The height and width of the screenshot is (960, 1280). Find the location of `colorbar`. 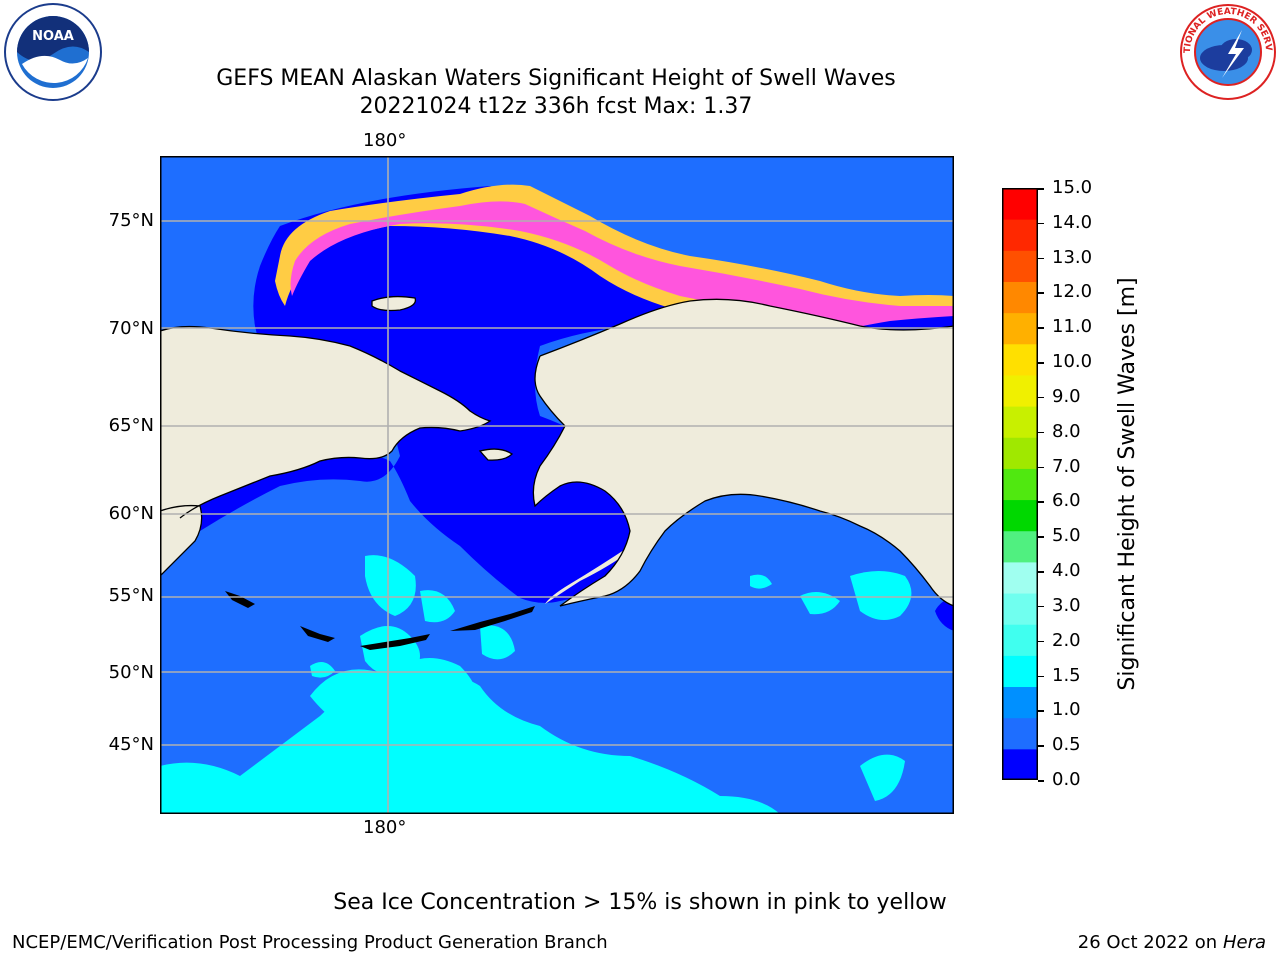

colorbar is located at coordinates (1020, 484).